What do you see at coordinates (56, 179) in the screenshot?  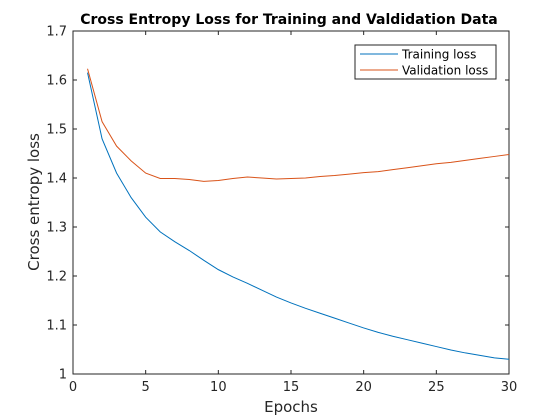 I see `y-tick-label: 1.4` at bounding box center [56, 179].